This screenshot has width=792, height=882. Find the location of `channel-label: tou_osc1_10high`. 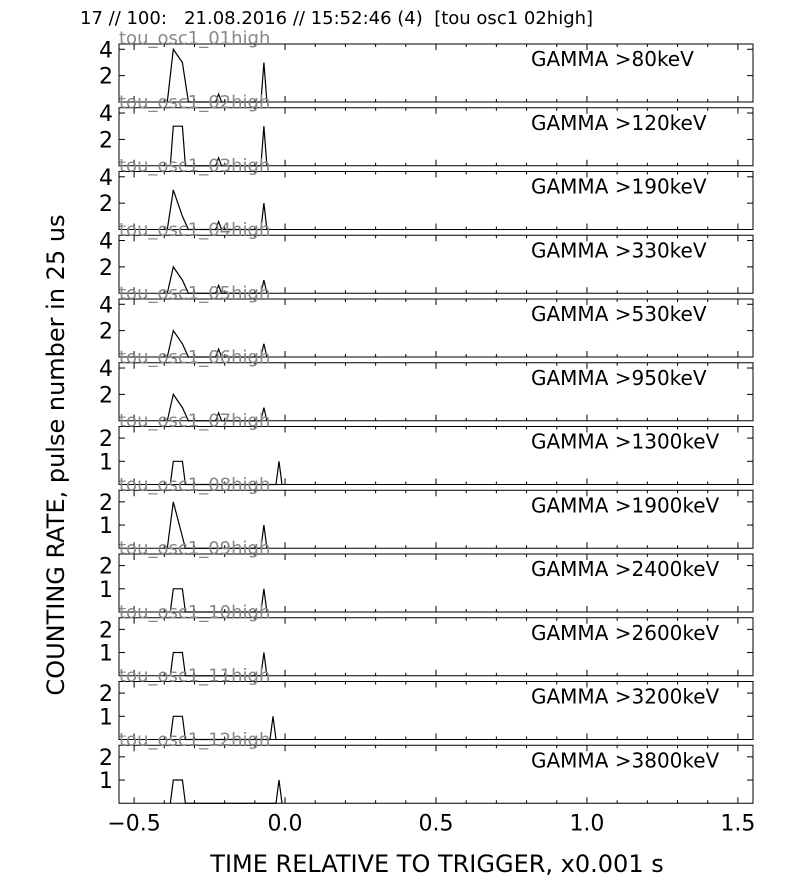

channel-label: tou_osc1_10high is located at coordinates (194, 612).